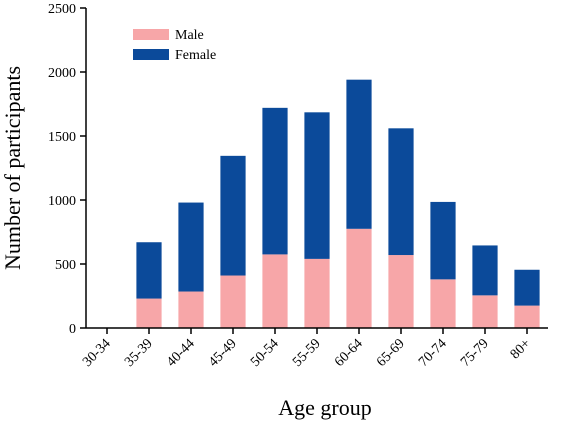 The image size is (566, 421). What do you see at coordinates (223, 353) in the screenshot?
I see `x-tick-label: 45-49` at bounding box center [223, 353].